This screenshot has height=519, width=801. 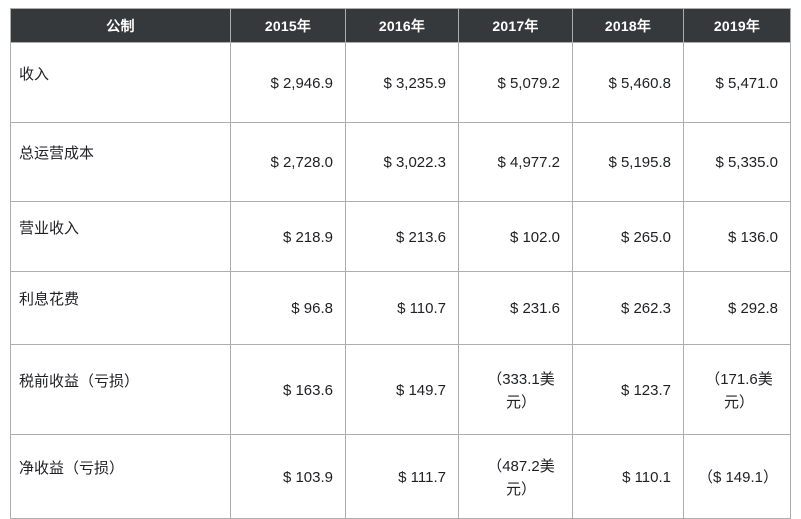 I want to click on value-cell: $ 3,235.9, so click(x=402, y=82).